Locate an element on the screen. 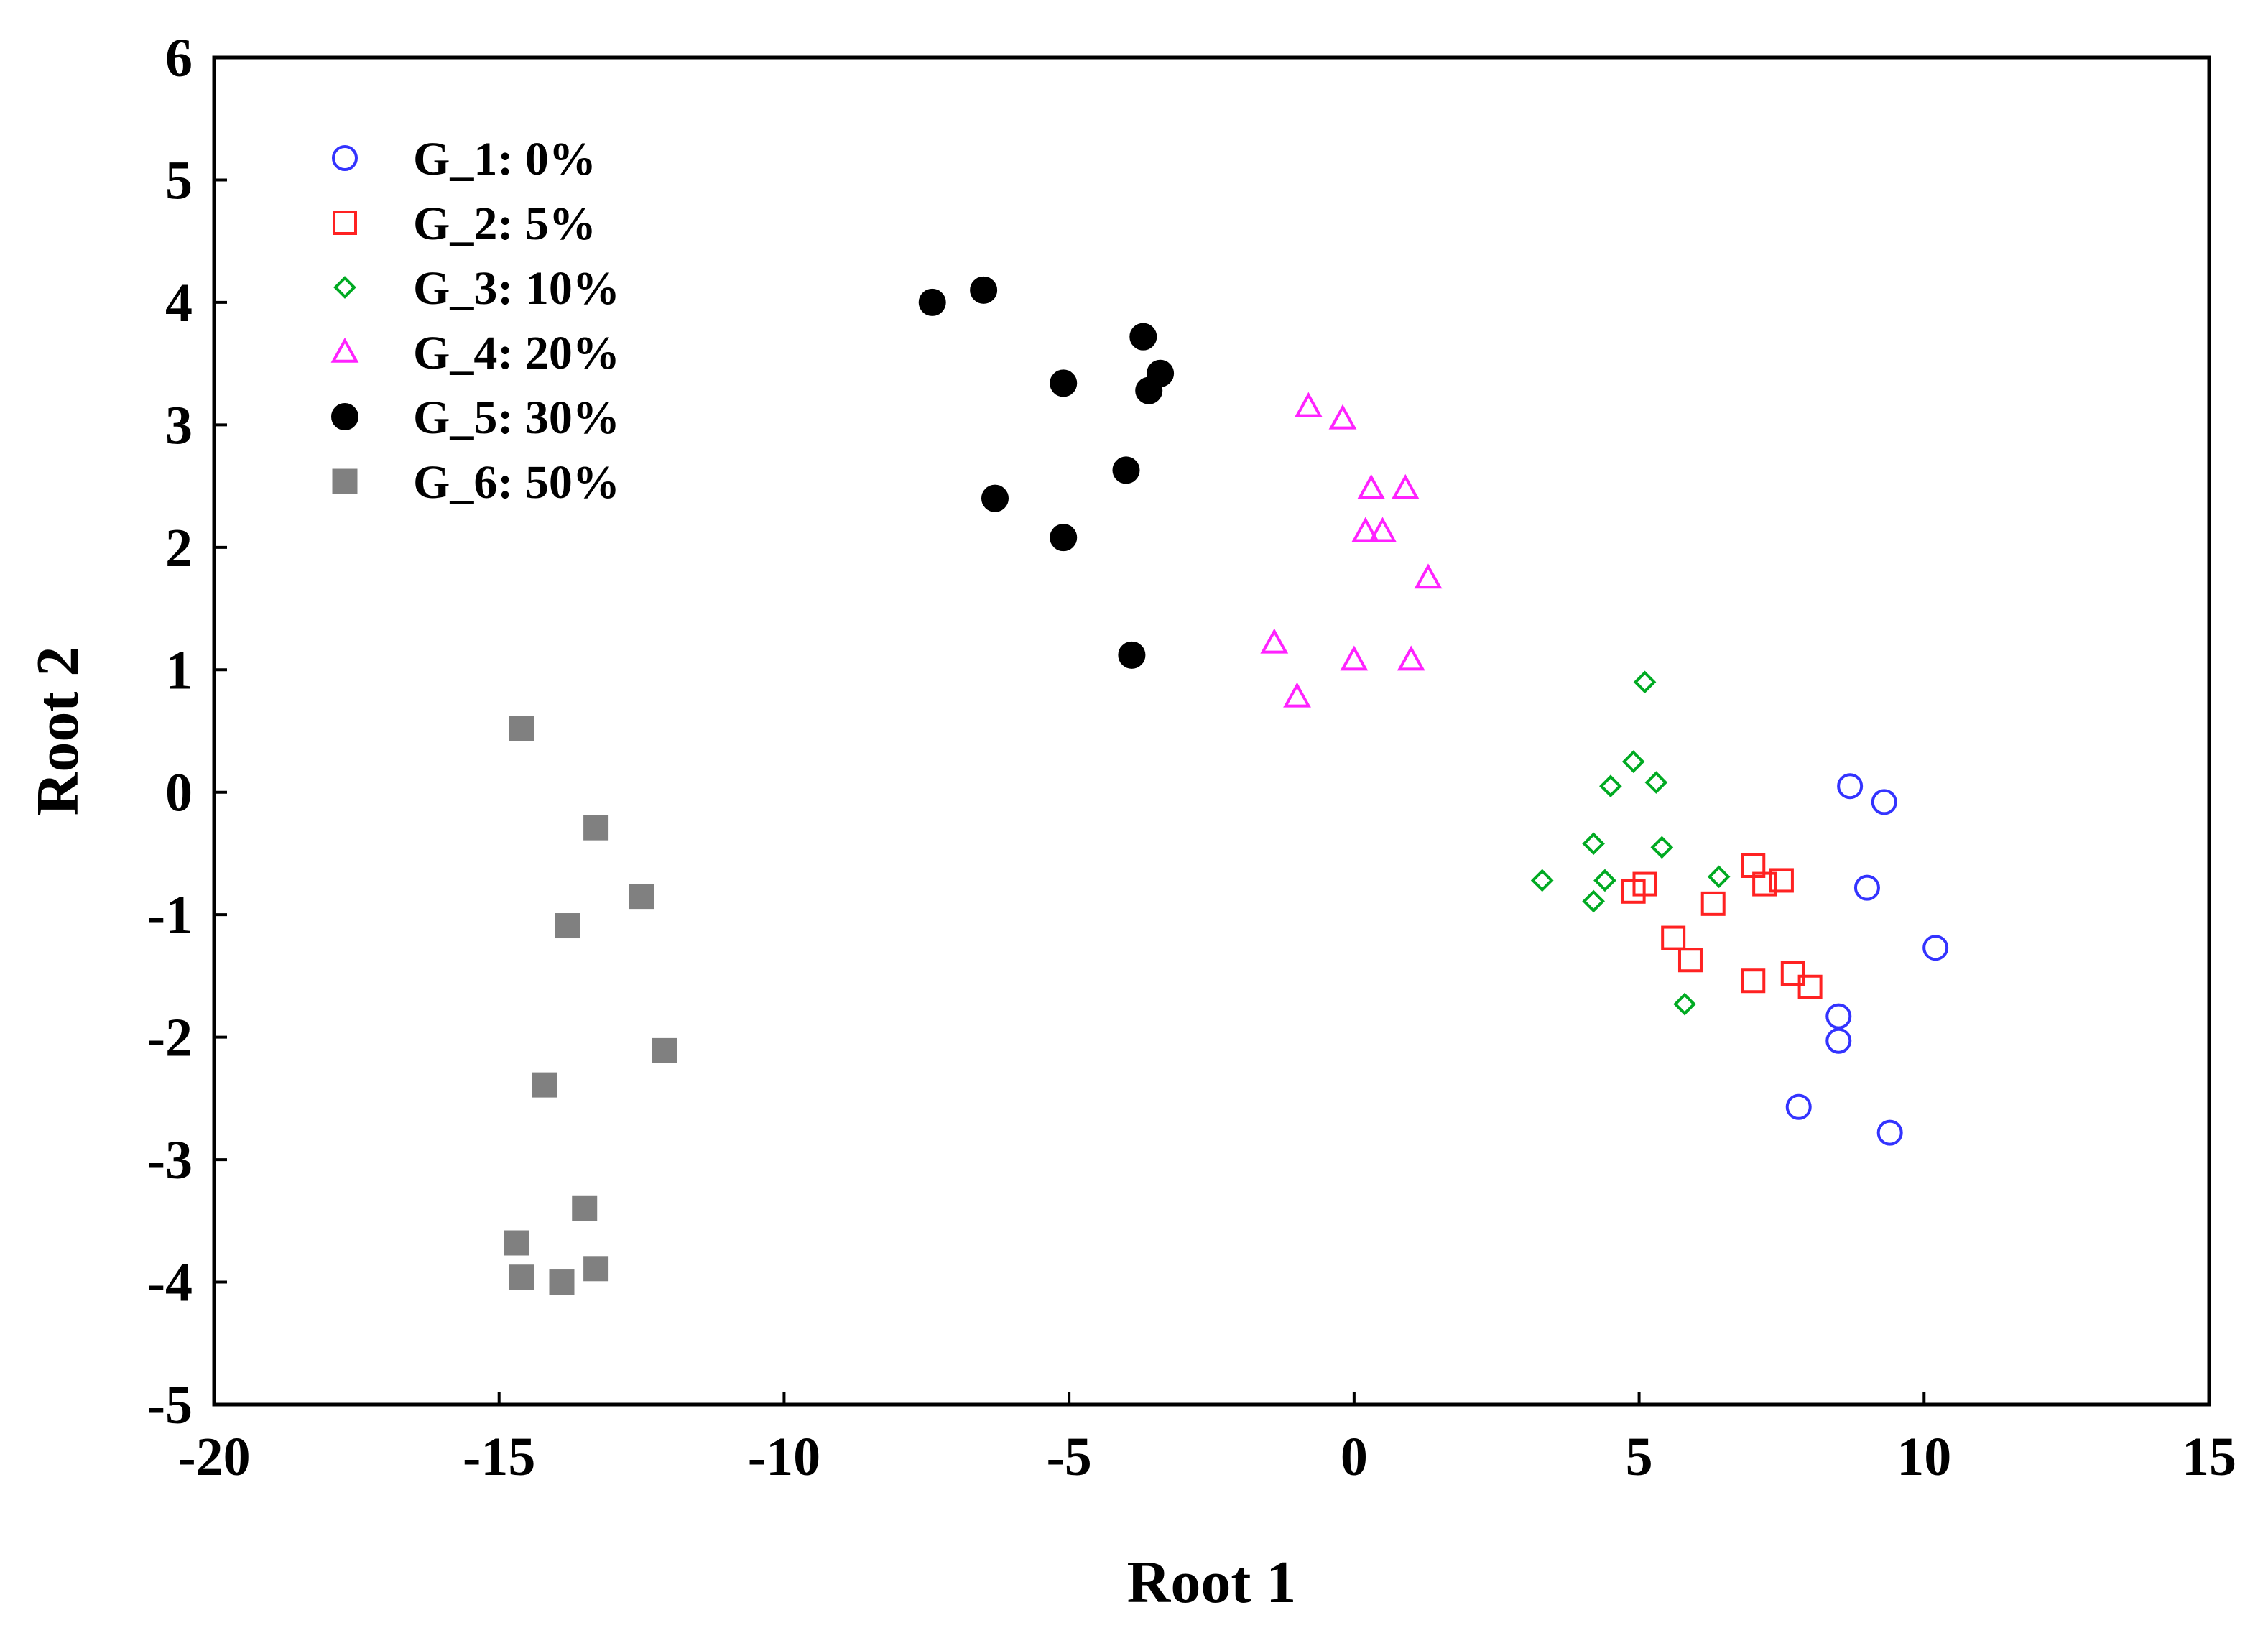 Image resolution: width=2268 pixels, height=1633 pixels. legend-item: G_1: 0% is located at coordinates (464, 159).